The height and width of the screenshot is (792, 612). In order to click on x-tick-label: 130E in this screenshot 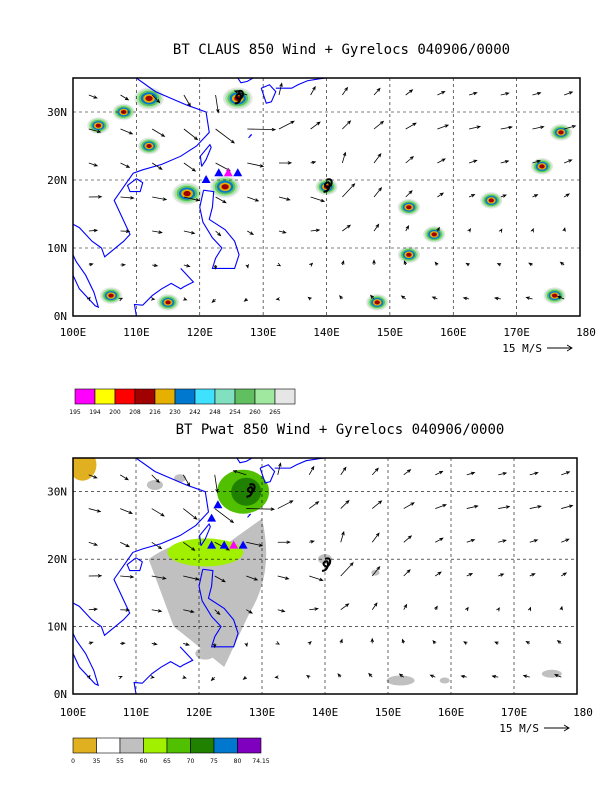, I will do `click(262, 712)`.